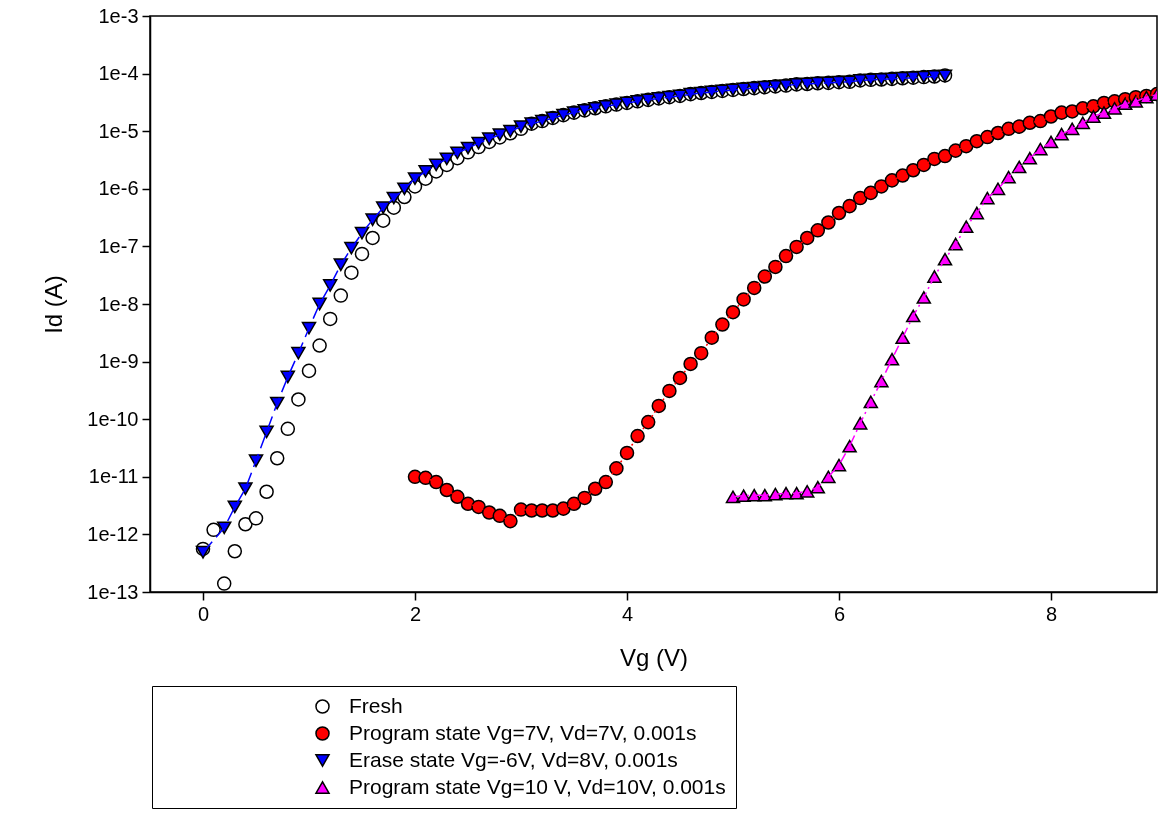 The image size is (1162, 833). Describe the element at coordinates (415, 613) in the screenshot. I see `x-tick-label: 2` at that location.